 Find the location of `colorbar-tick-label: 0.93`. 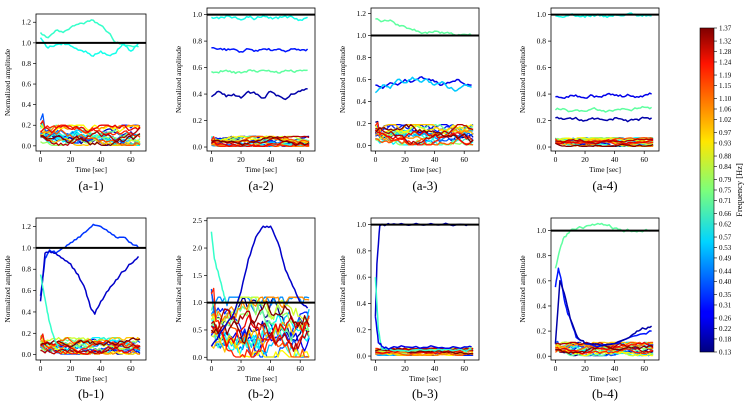

colorbar-tick-label: 0.93 is located at coordinates (725, 143).